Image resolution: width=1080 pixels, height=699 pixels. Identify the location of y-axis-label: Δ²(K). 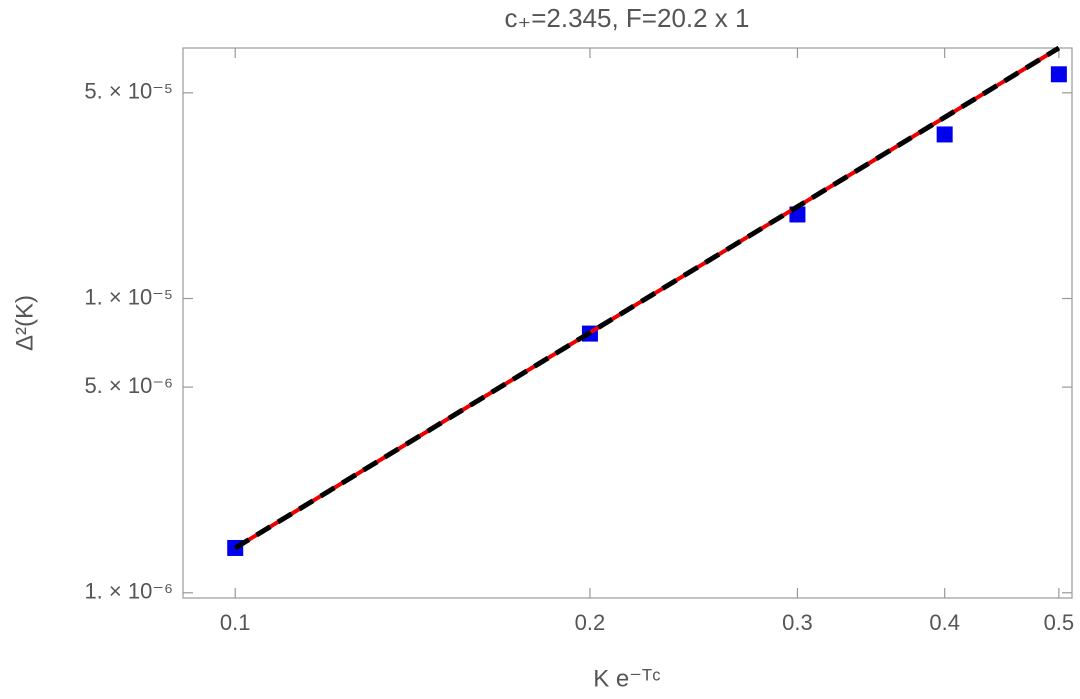
(24, 323).